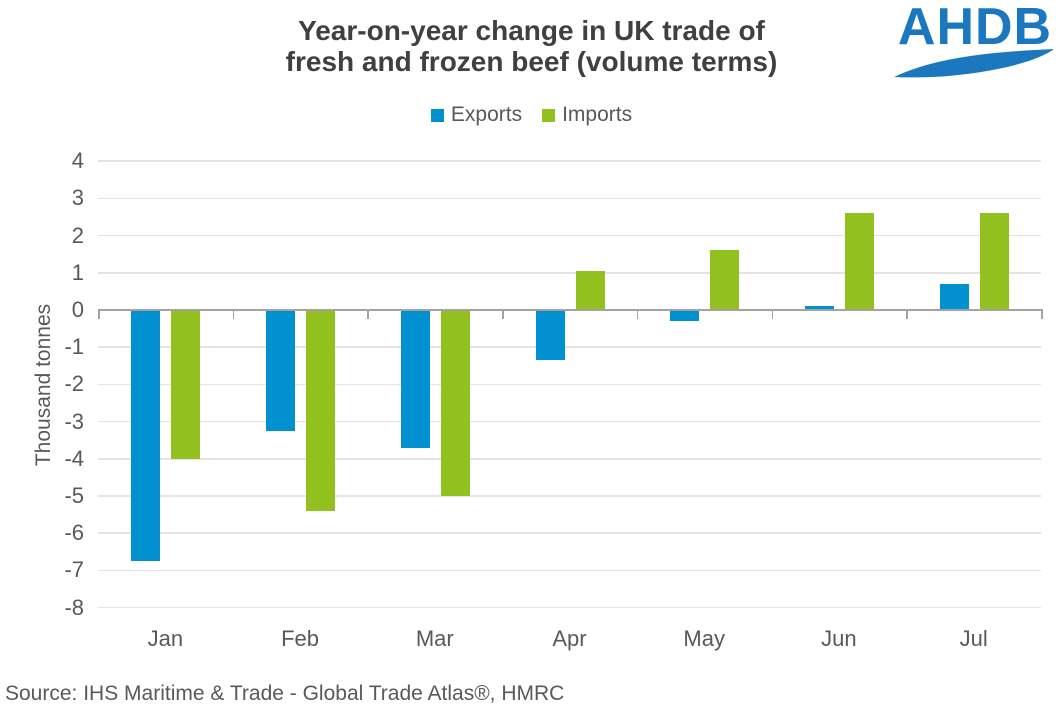 The image size is (1063, 709). What do you see at coordinates (839, 638) in the screenshot?
I see `x-tick-label-jun: Jun` at bounding box center [839, 638].